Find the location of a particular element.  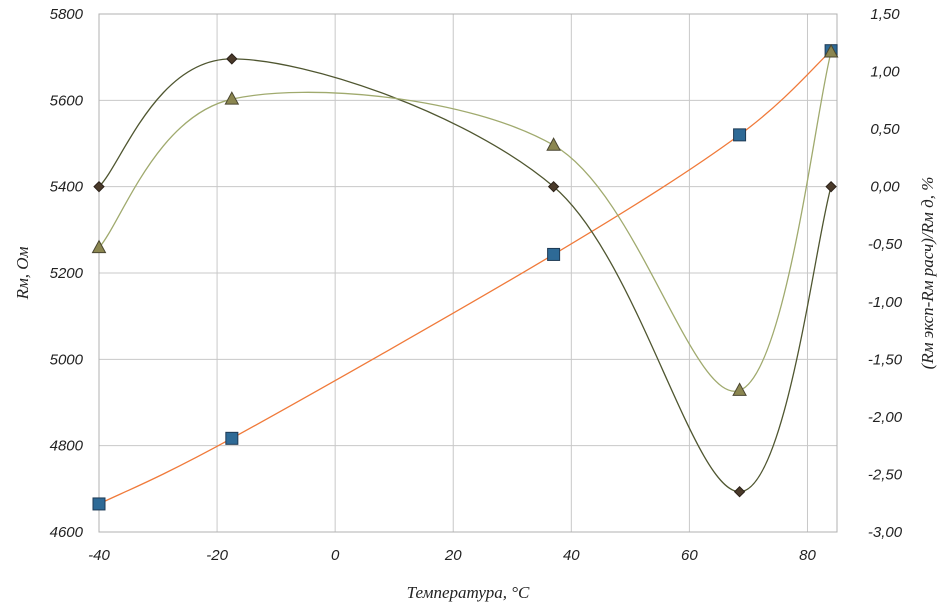

y-left-tick-label: 5800 is located at coordinates (67, 14).